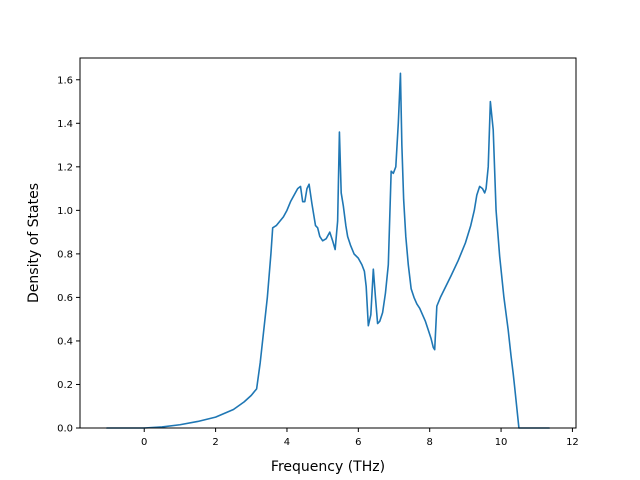  I want to click on y-tick-label: 0.2, so click(65, 385).